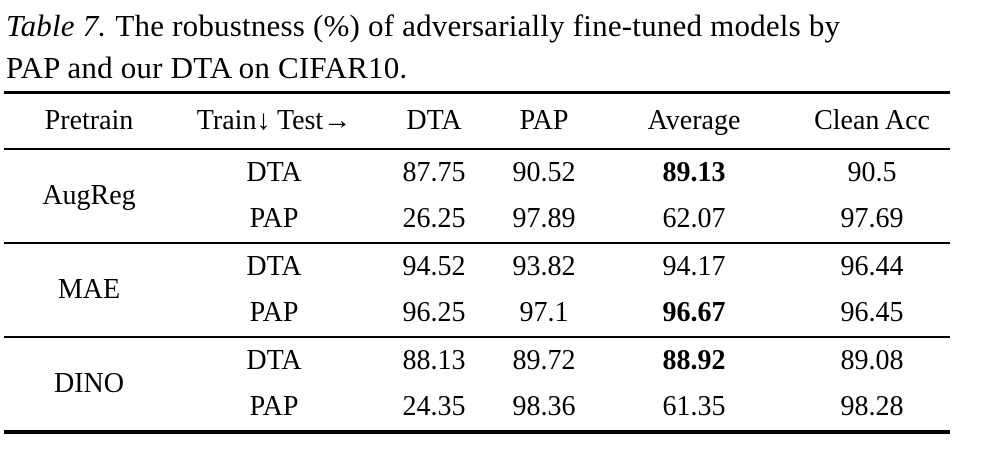 The width and height of the screenshot is (987, 463). What do you see at coordinates (477, 368) in the screenshot?
I see `table-row: DINO DTA 88.13 89.72 88.92 89.08` at bounding box center [477, 368].